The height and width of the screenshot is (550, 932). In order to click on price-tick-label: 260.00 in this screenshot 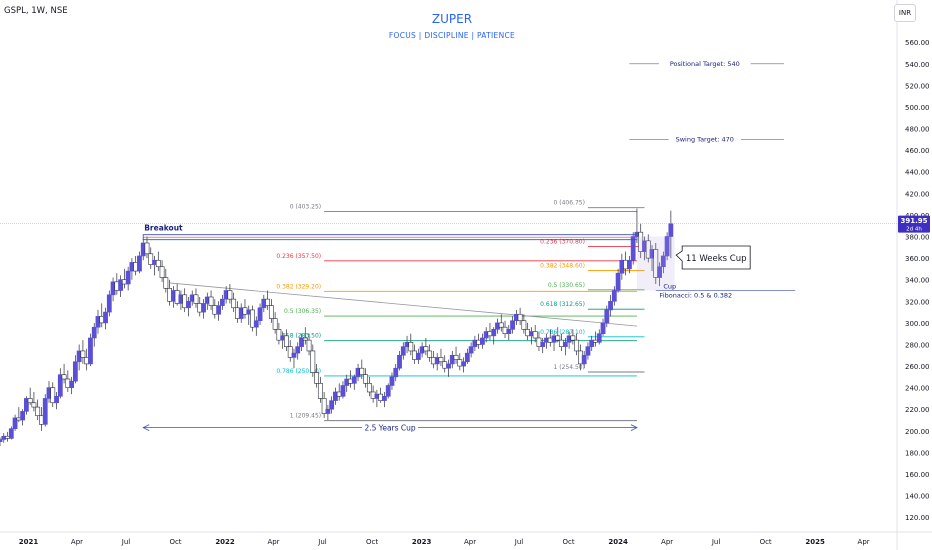, I will do `click(917, 367)`.